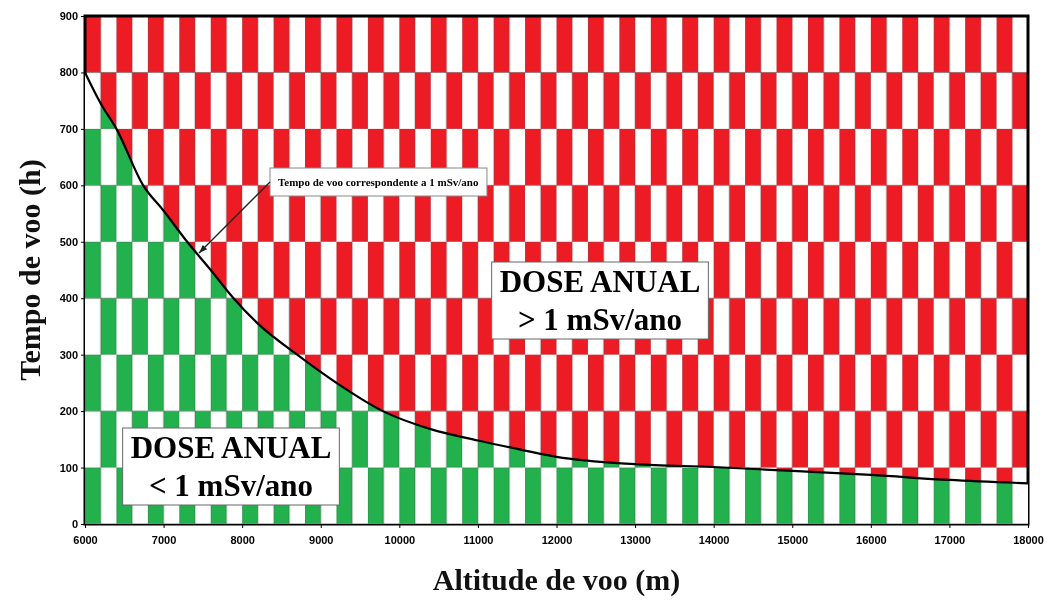 Image resolution: width=1053 pixels, height=601 pixels. What do you see at coordinates (871, 540) in the screenshot?
I see `x-tick-label: 16000` at bounding box center [871, 540].